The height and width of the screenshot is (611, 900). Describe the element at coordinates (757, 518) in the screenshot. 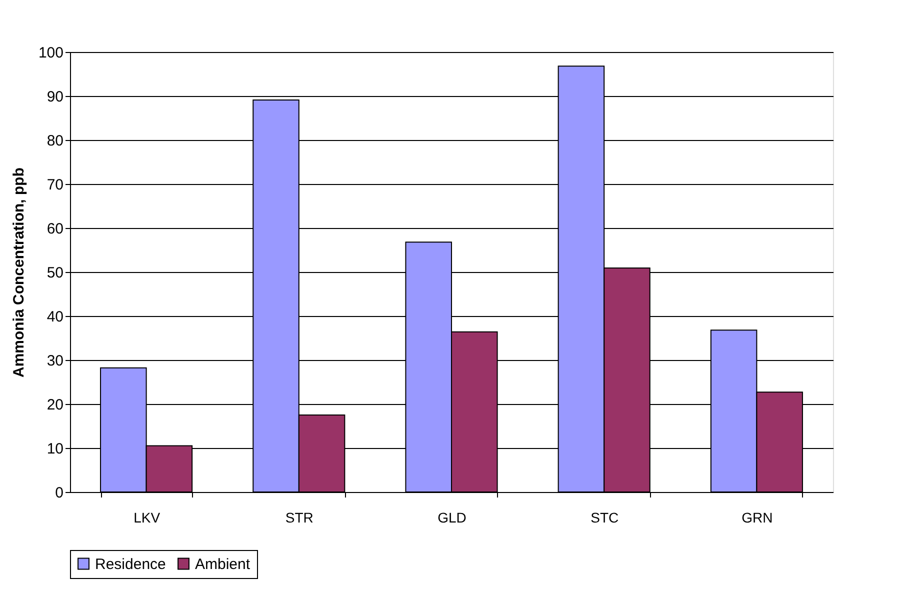

I see `x-tick-label: GRN` at that location.